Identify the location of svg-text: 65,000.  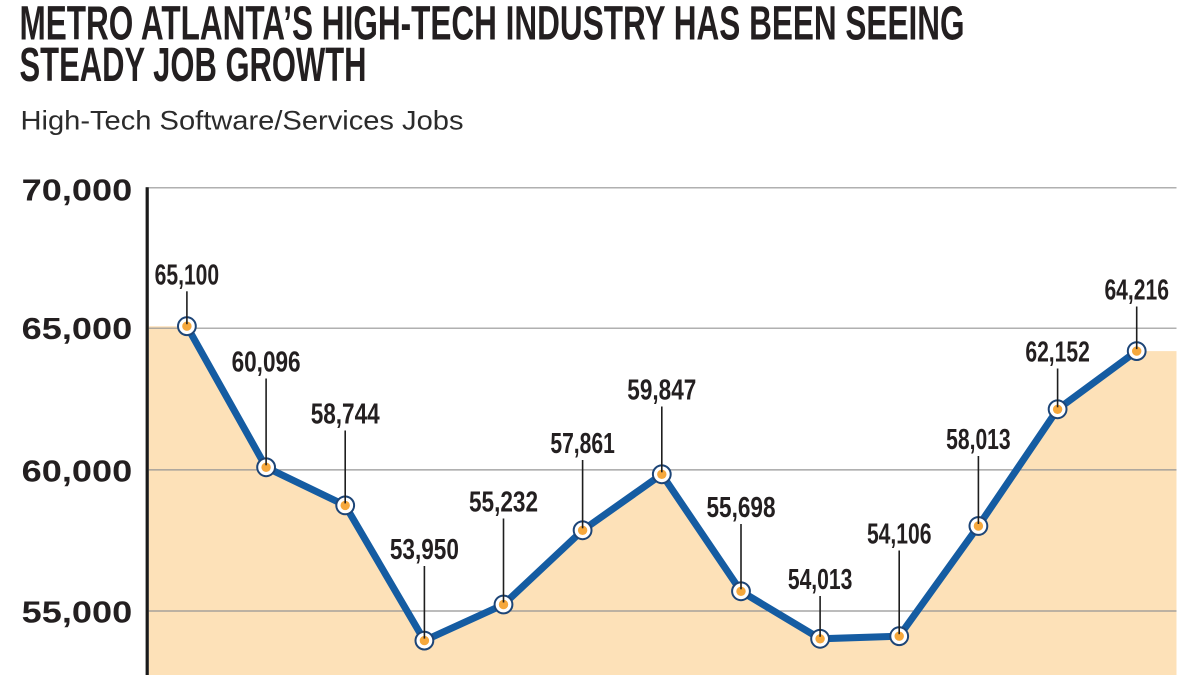
(77, 328).